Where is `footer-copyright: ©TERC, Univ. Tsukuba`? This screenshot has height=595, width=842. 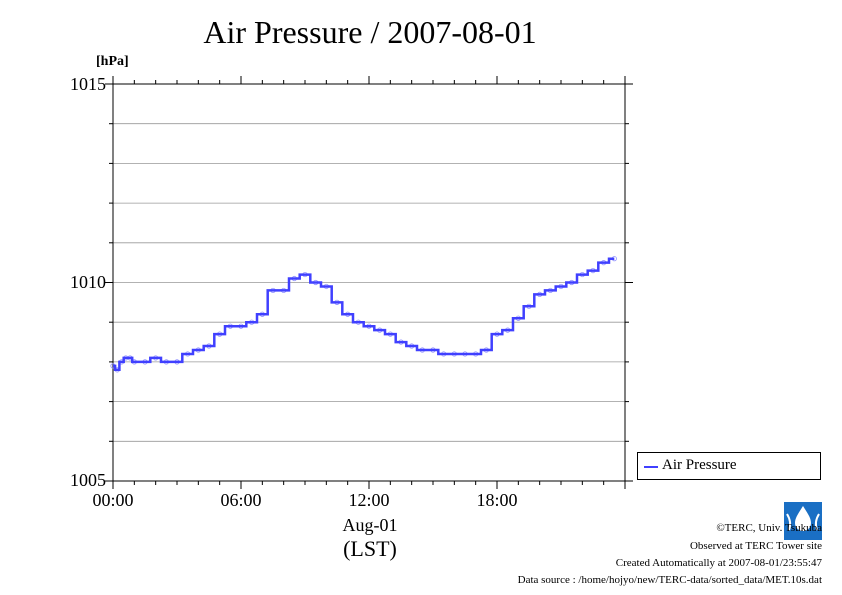
footer-copyright: ©TERC, Univ. Tsukuba is located at coordinates (769, 528).